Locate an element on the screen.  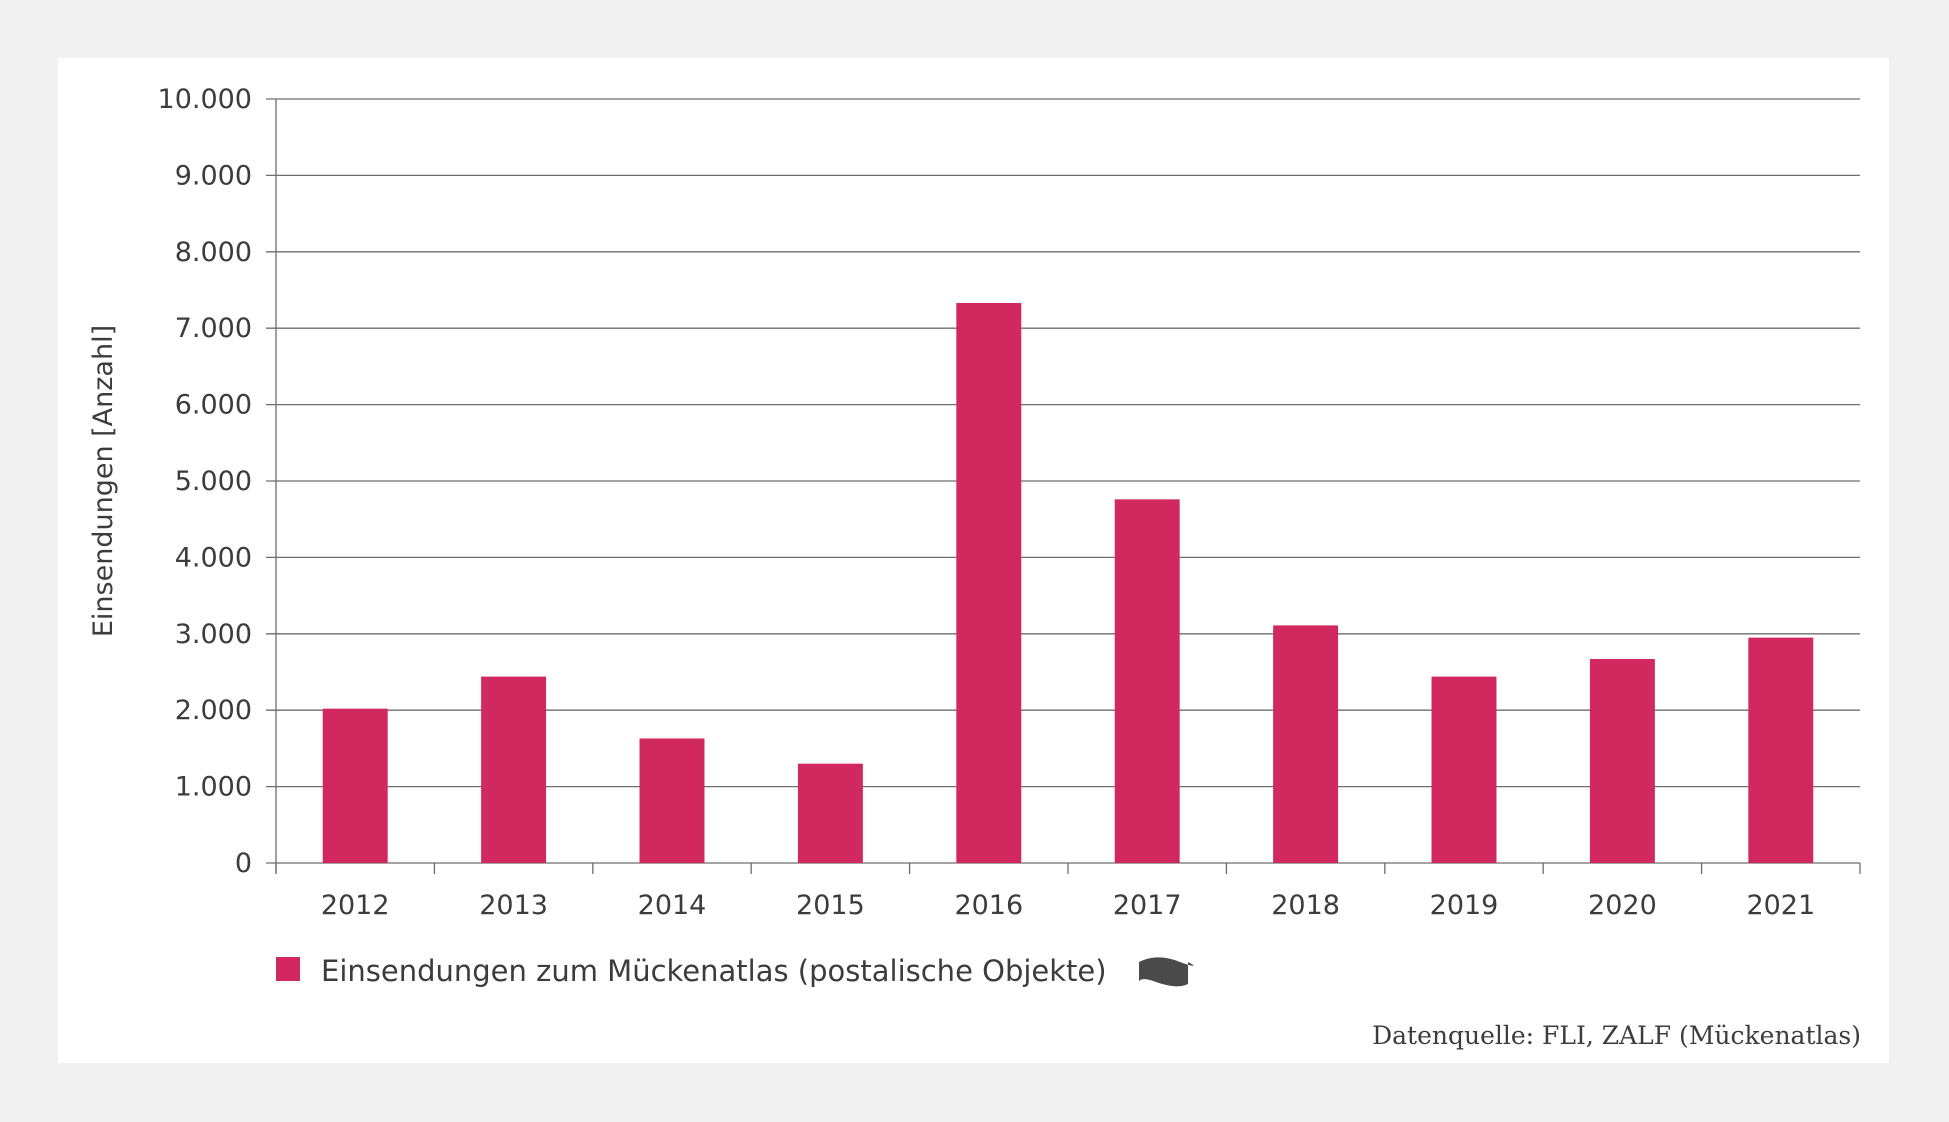
wave-icon is located at coordinates (1166, 972).